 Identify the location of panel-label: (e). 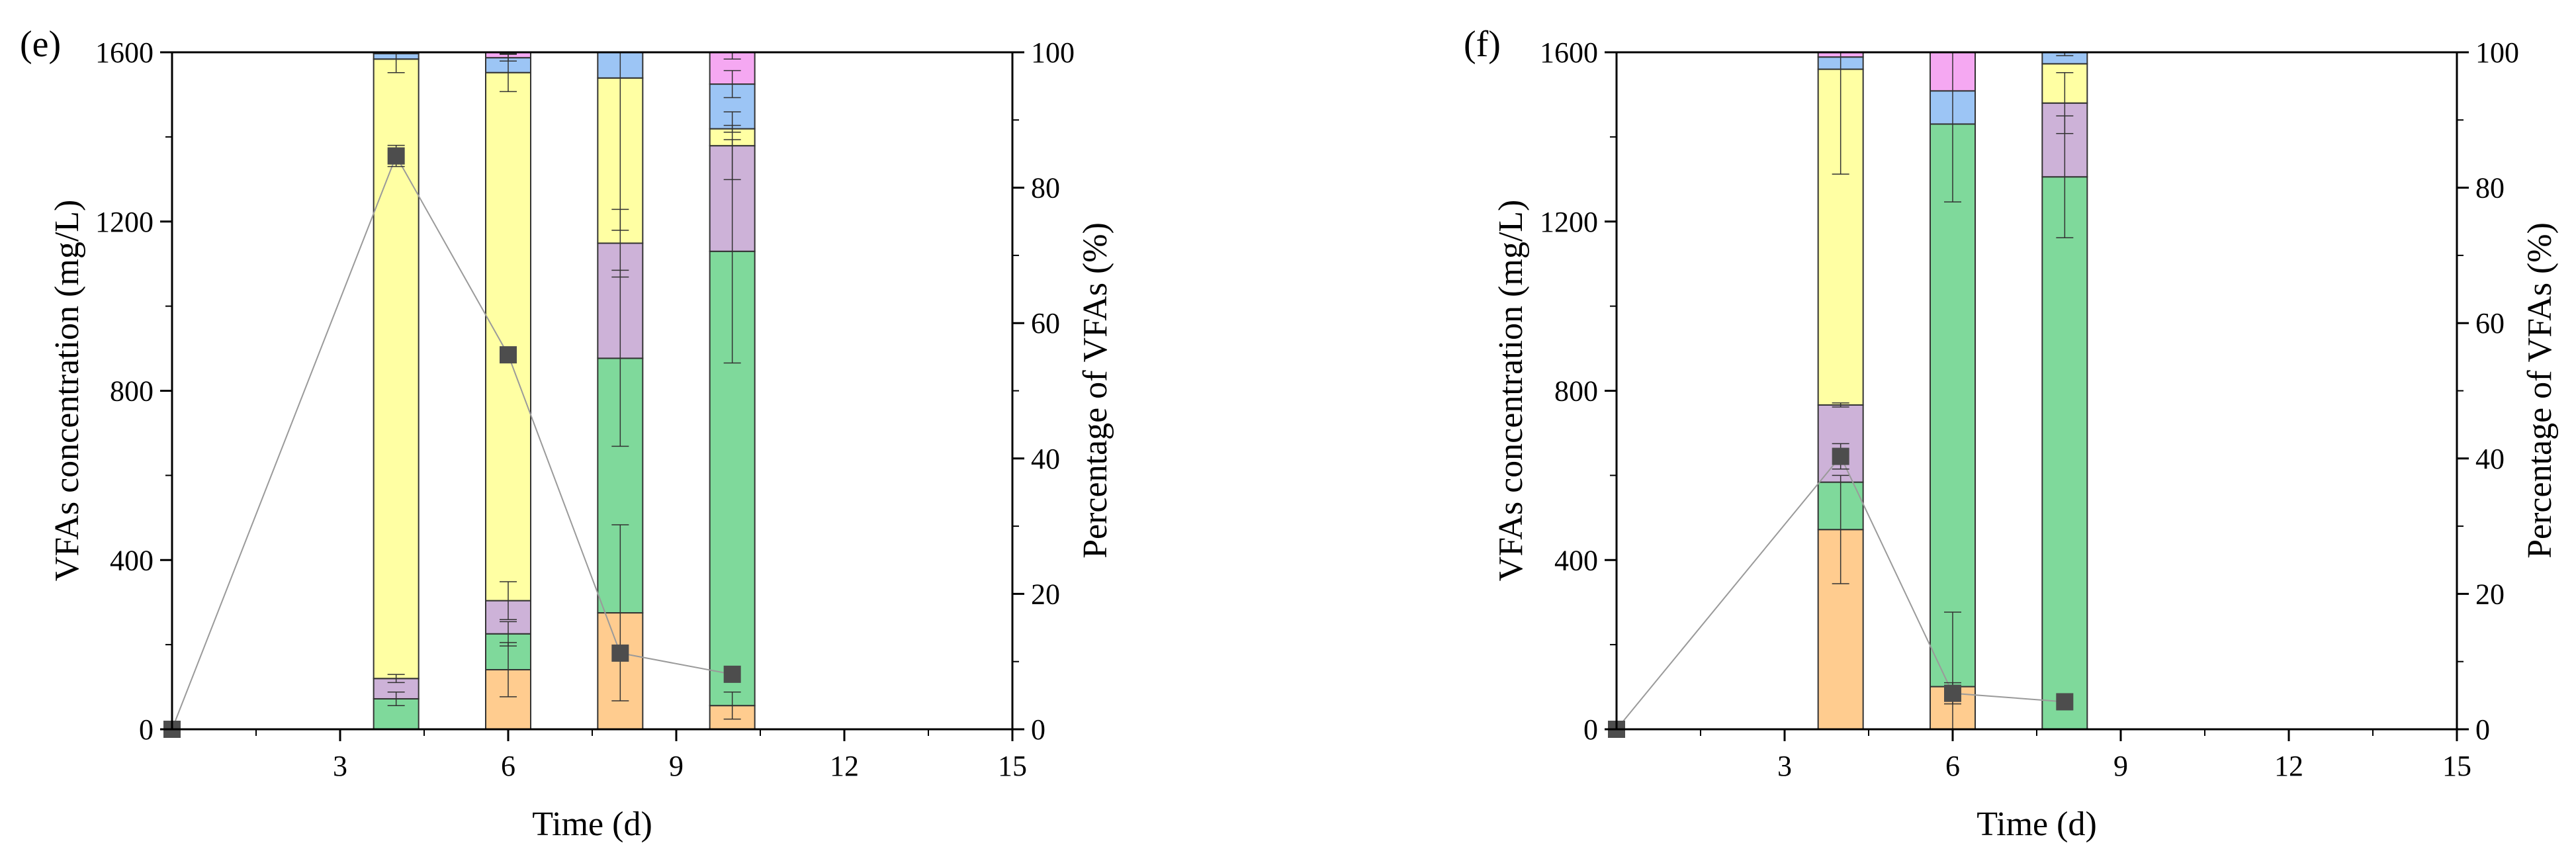
(40, 44).